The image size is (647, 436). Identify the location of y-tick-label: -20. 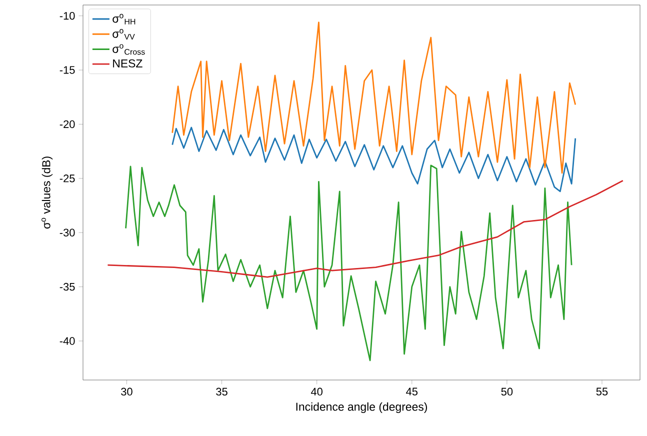
(67, 124).